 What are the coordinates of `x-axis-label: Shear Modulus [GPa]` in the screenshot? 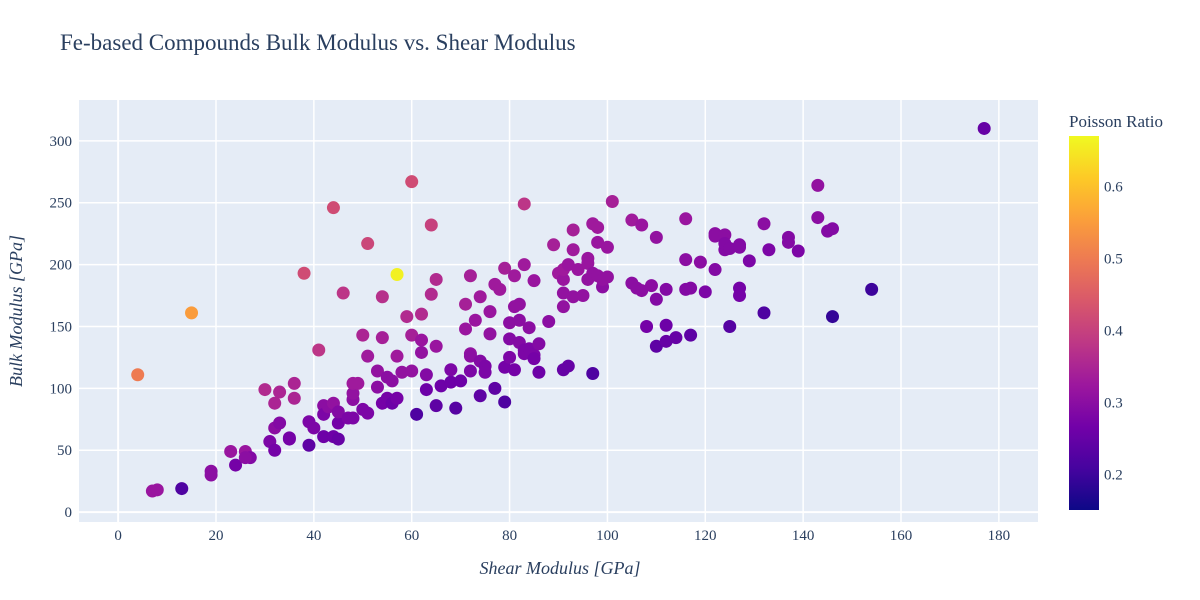 It's located at (560, 568).